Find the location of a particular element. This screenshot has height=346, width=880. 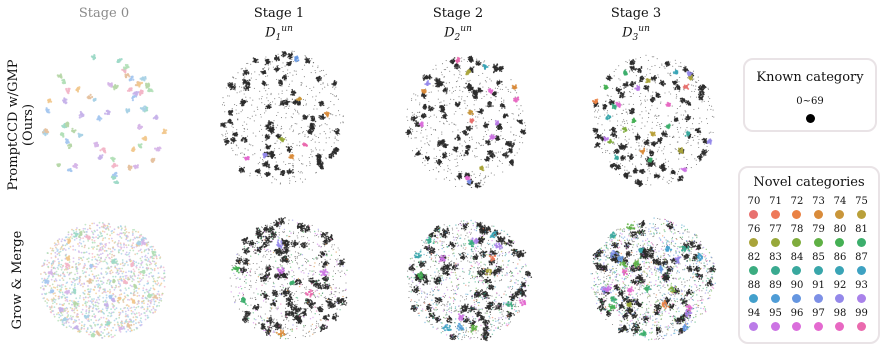

tsne-panel-r0-c2 is located at coordinates (466, 122).